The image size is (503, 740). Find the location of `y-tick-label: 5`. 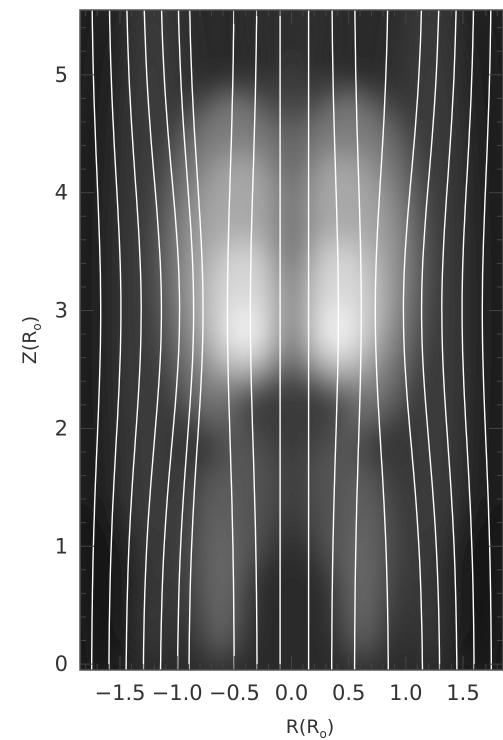

y-tick-label: 5 is located at coordinates (61, 75).